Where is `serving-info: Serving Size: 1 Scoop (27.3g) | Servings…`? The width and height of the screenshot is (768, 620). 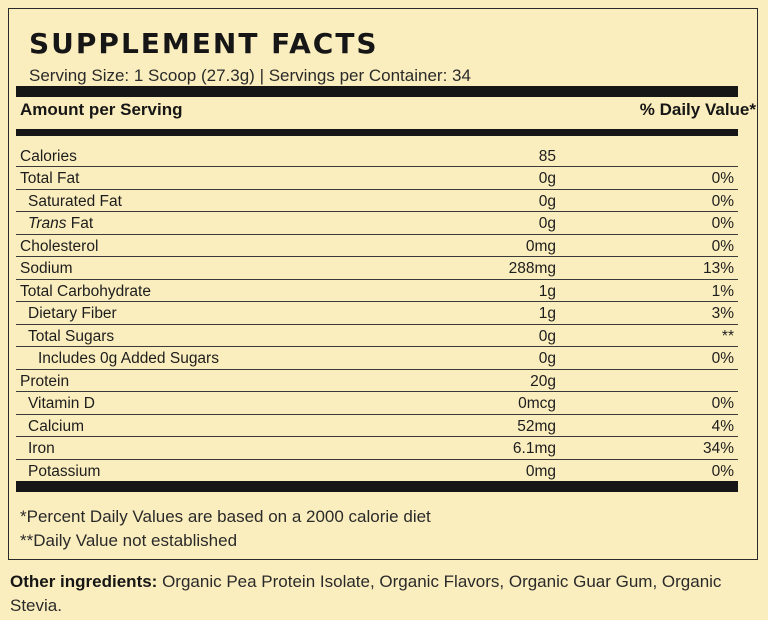
serving-info: Serving Size: 1 Scoop (27.3g) | Servings… is located at coordinates (250, 75).